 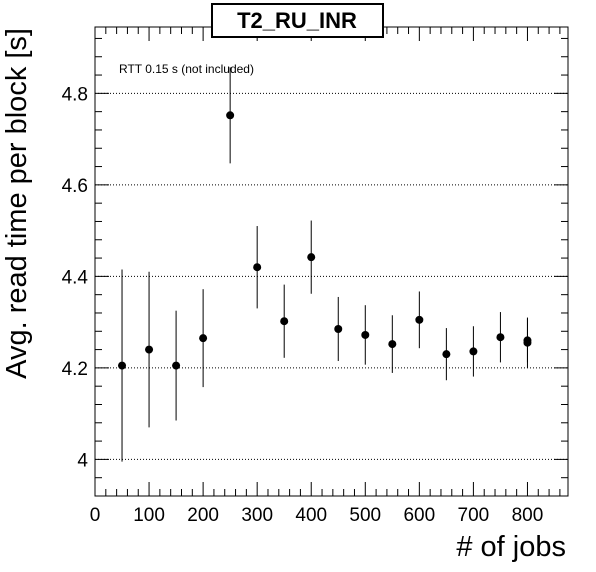 I want to click on y-axis-title: Avg. read time per block [s], so click(x=17, y=203).